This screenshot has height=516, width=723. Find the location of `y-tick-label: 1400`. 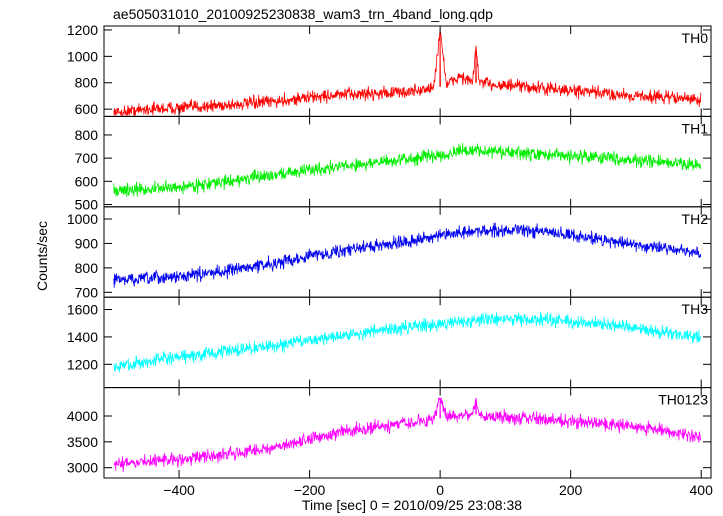

y-tick-label: 1400 is located at coordinates (82, 337).